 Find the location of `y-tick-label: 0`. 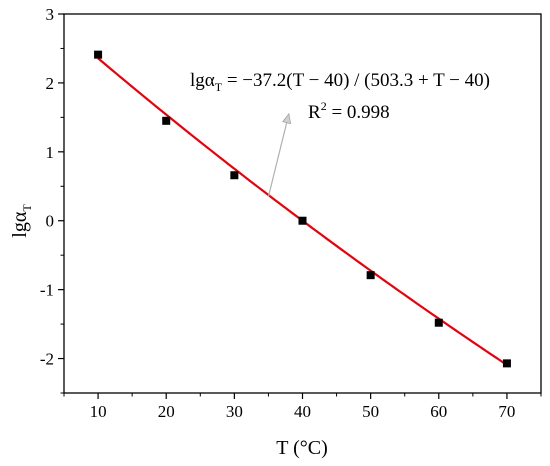

y-tick-label: 0 is located at coordinates (50, 221).